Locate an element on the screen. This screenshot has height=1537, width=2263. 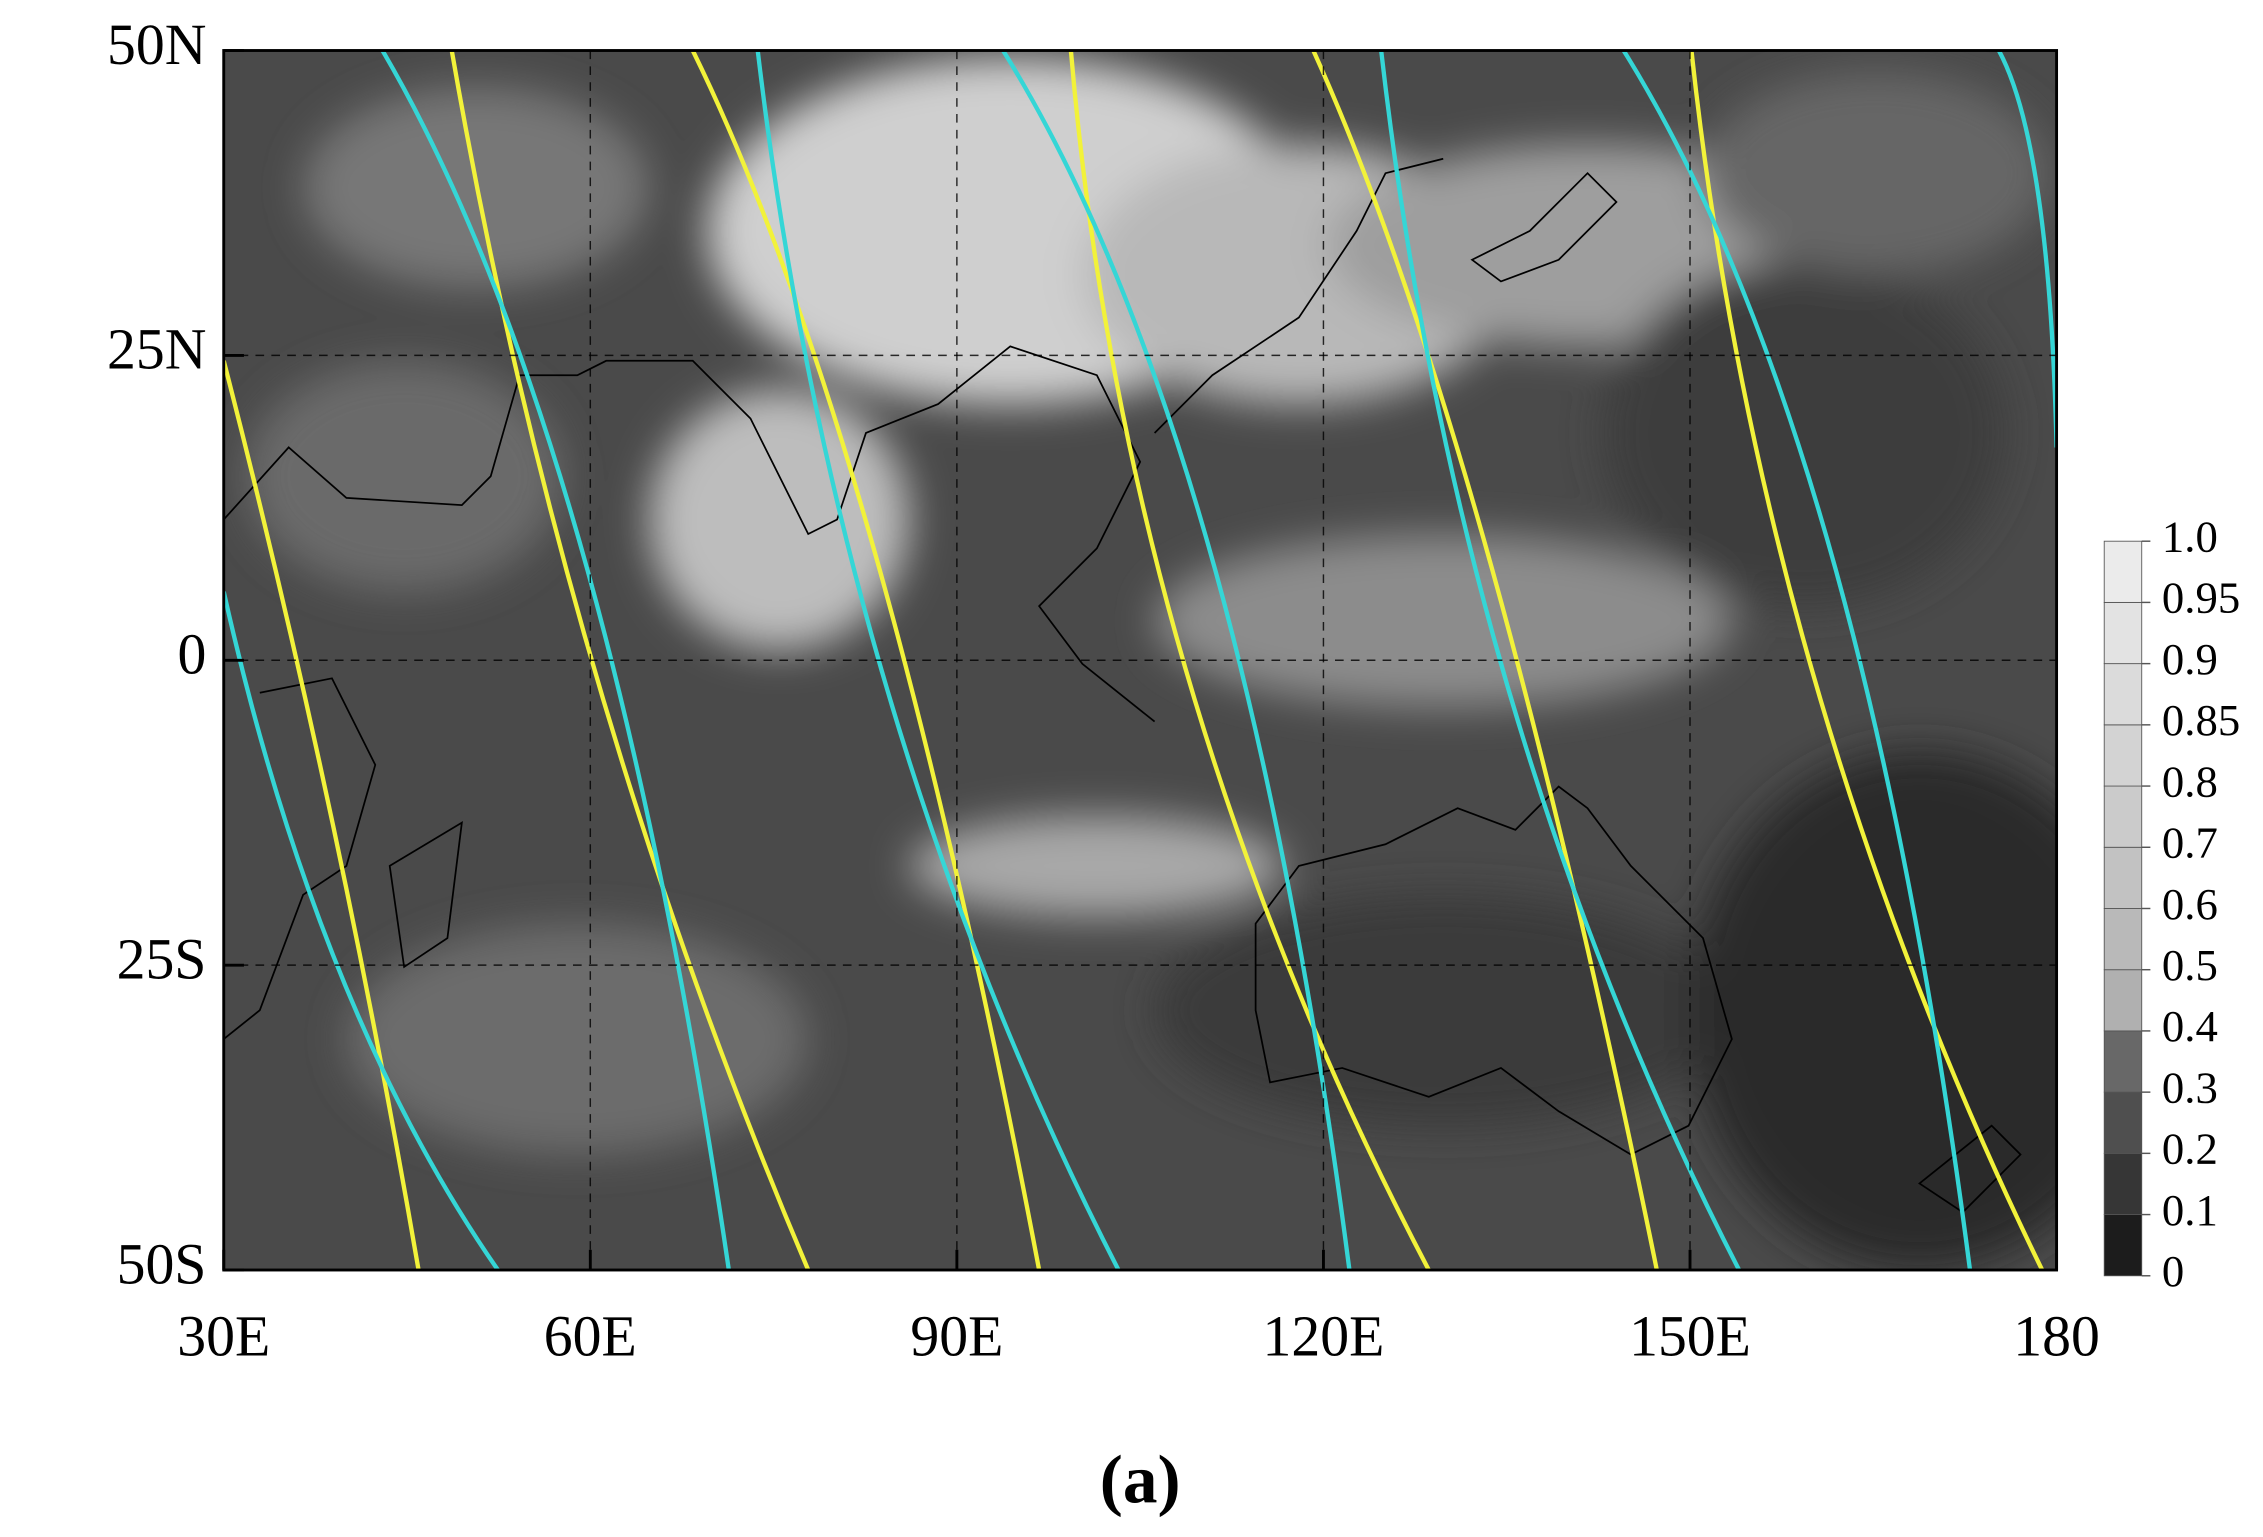
colorbar-label: 1.0 is located at coordinates (2190, 536).